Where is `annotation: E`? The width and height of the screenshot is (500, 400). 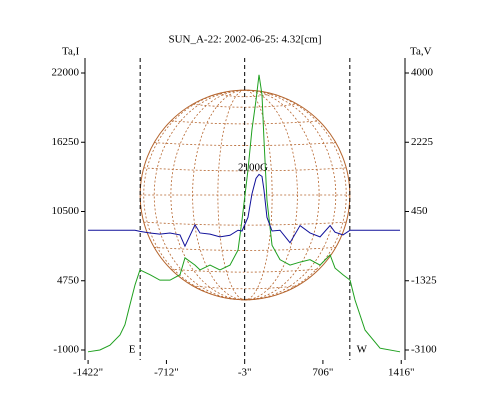 annotation: E is located at coordinates (132, 350).